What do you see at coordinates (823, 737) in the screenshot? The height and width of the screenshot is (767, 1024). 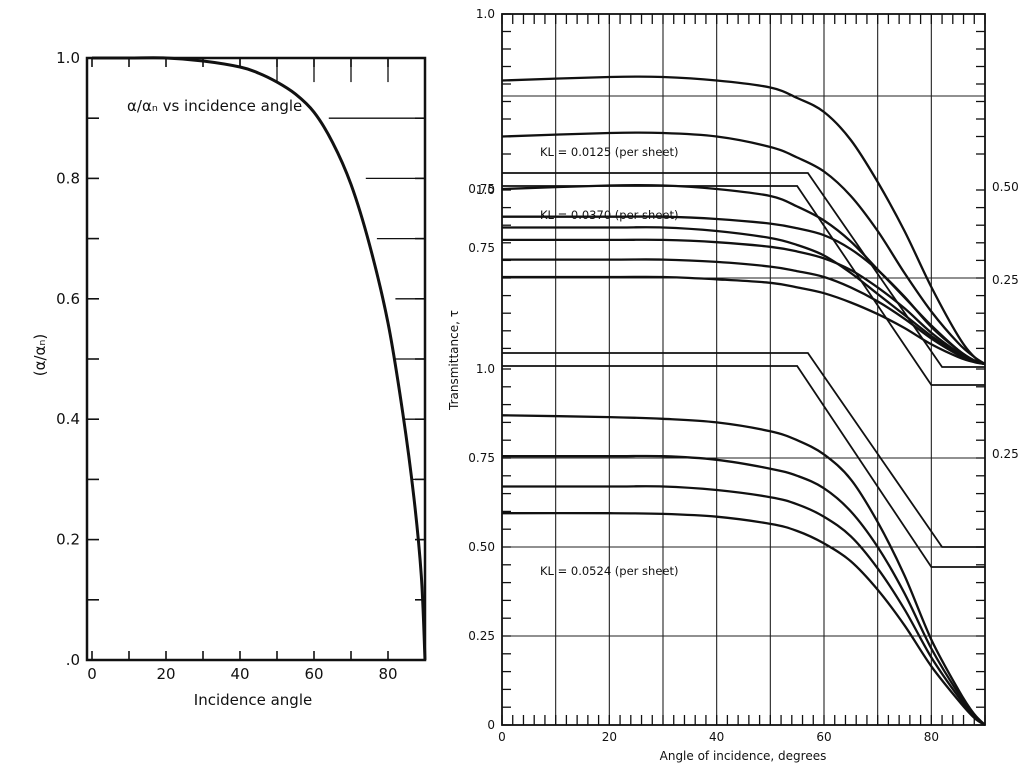 I see `right-x-tick-label: 60` at bounding box center [823, 737].